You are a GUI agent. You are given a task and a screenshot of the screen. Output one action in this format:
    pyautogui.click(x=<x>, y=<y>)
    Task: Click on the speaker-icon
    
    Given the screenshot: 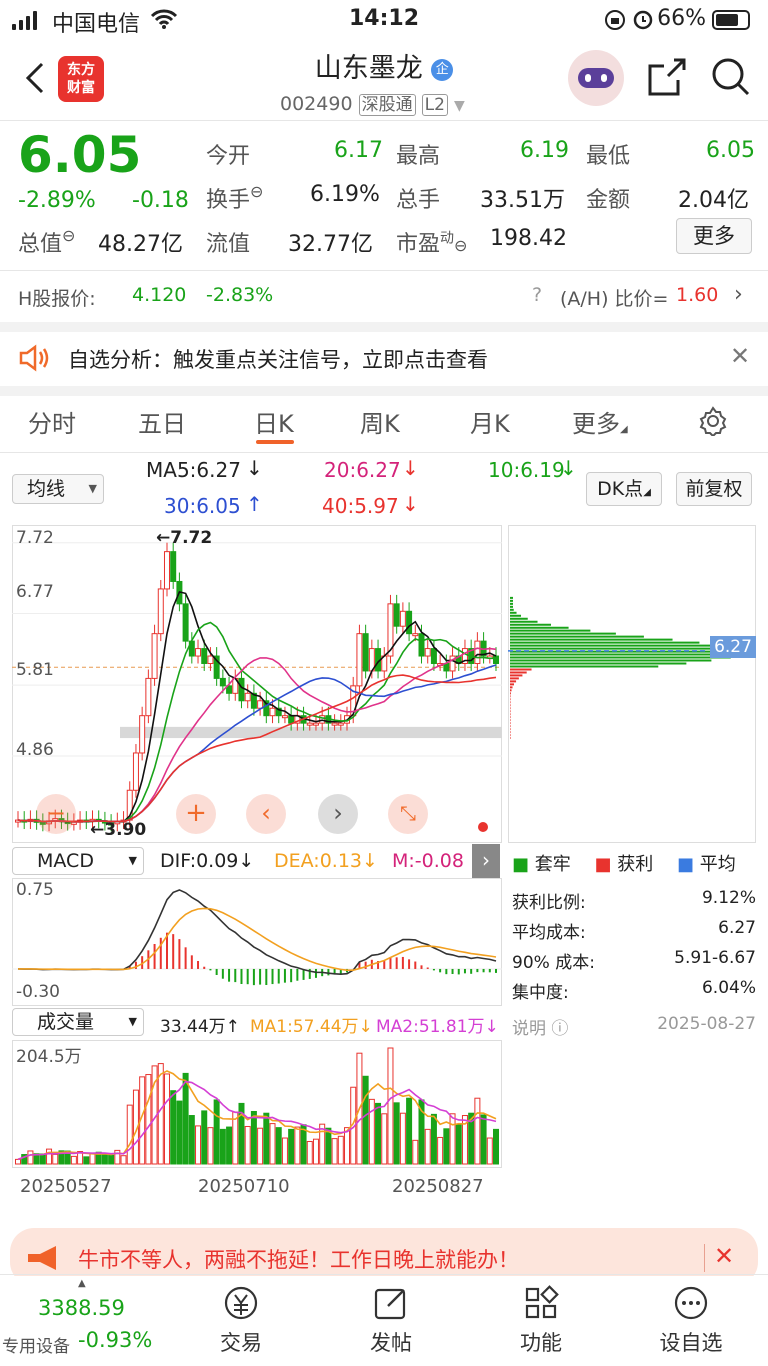 What is the action you would take?
    pyautogui.click(x=34, y=358)
    